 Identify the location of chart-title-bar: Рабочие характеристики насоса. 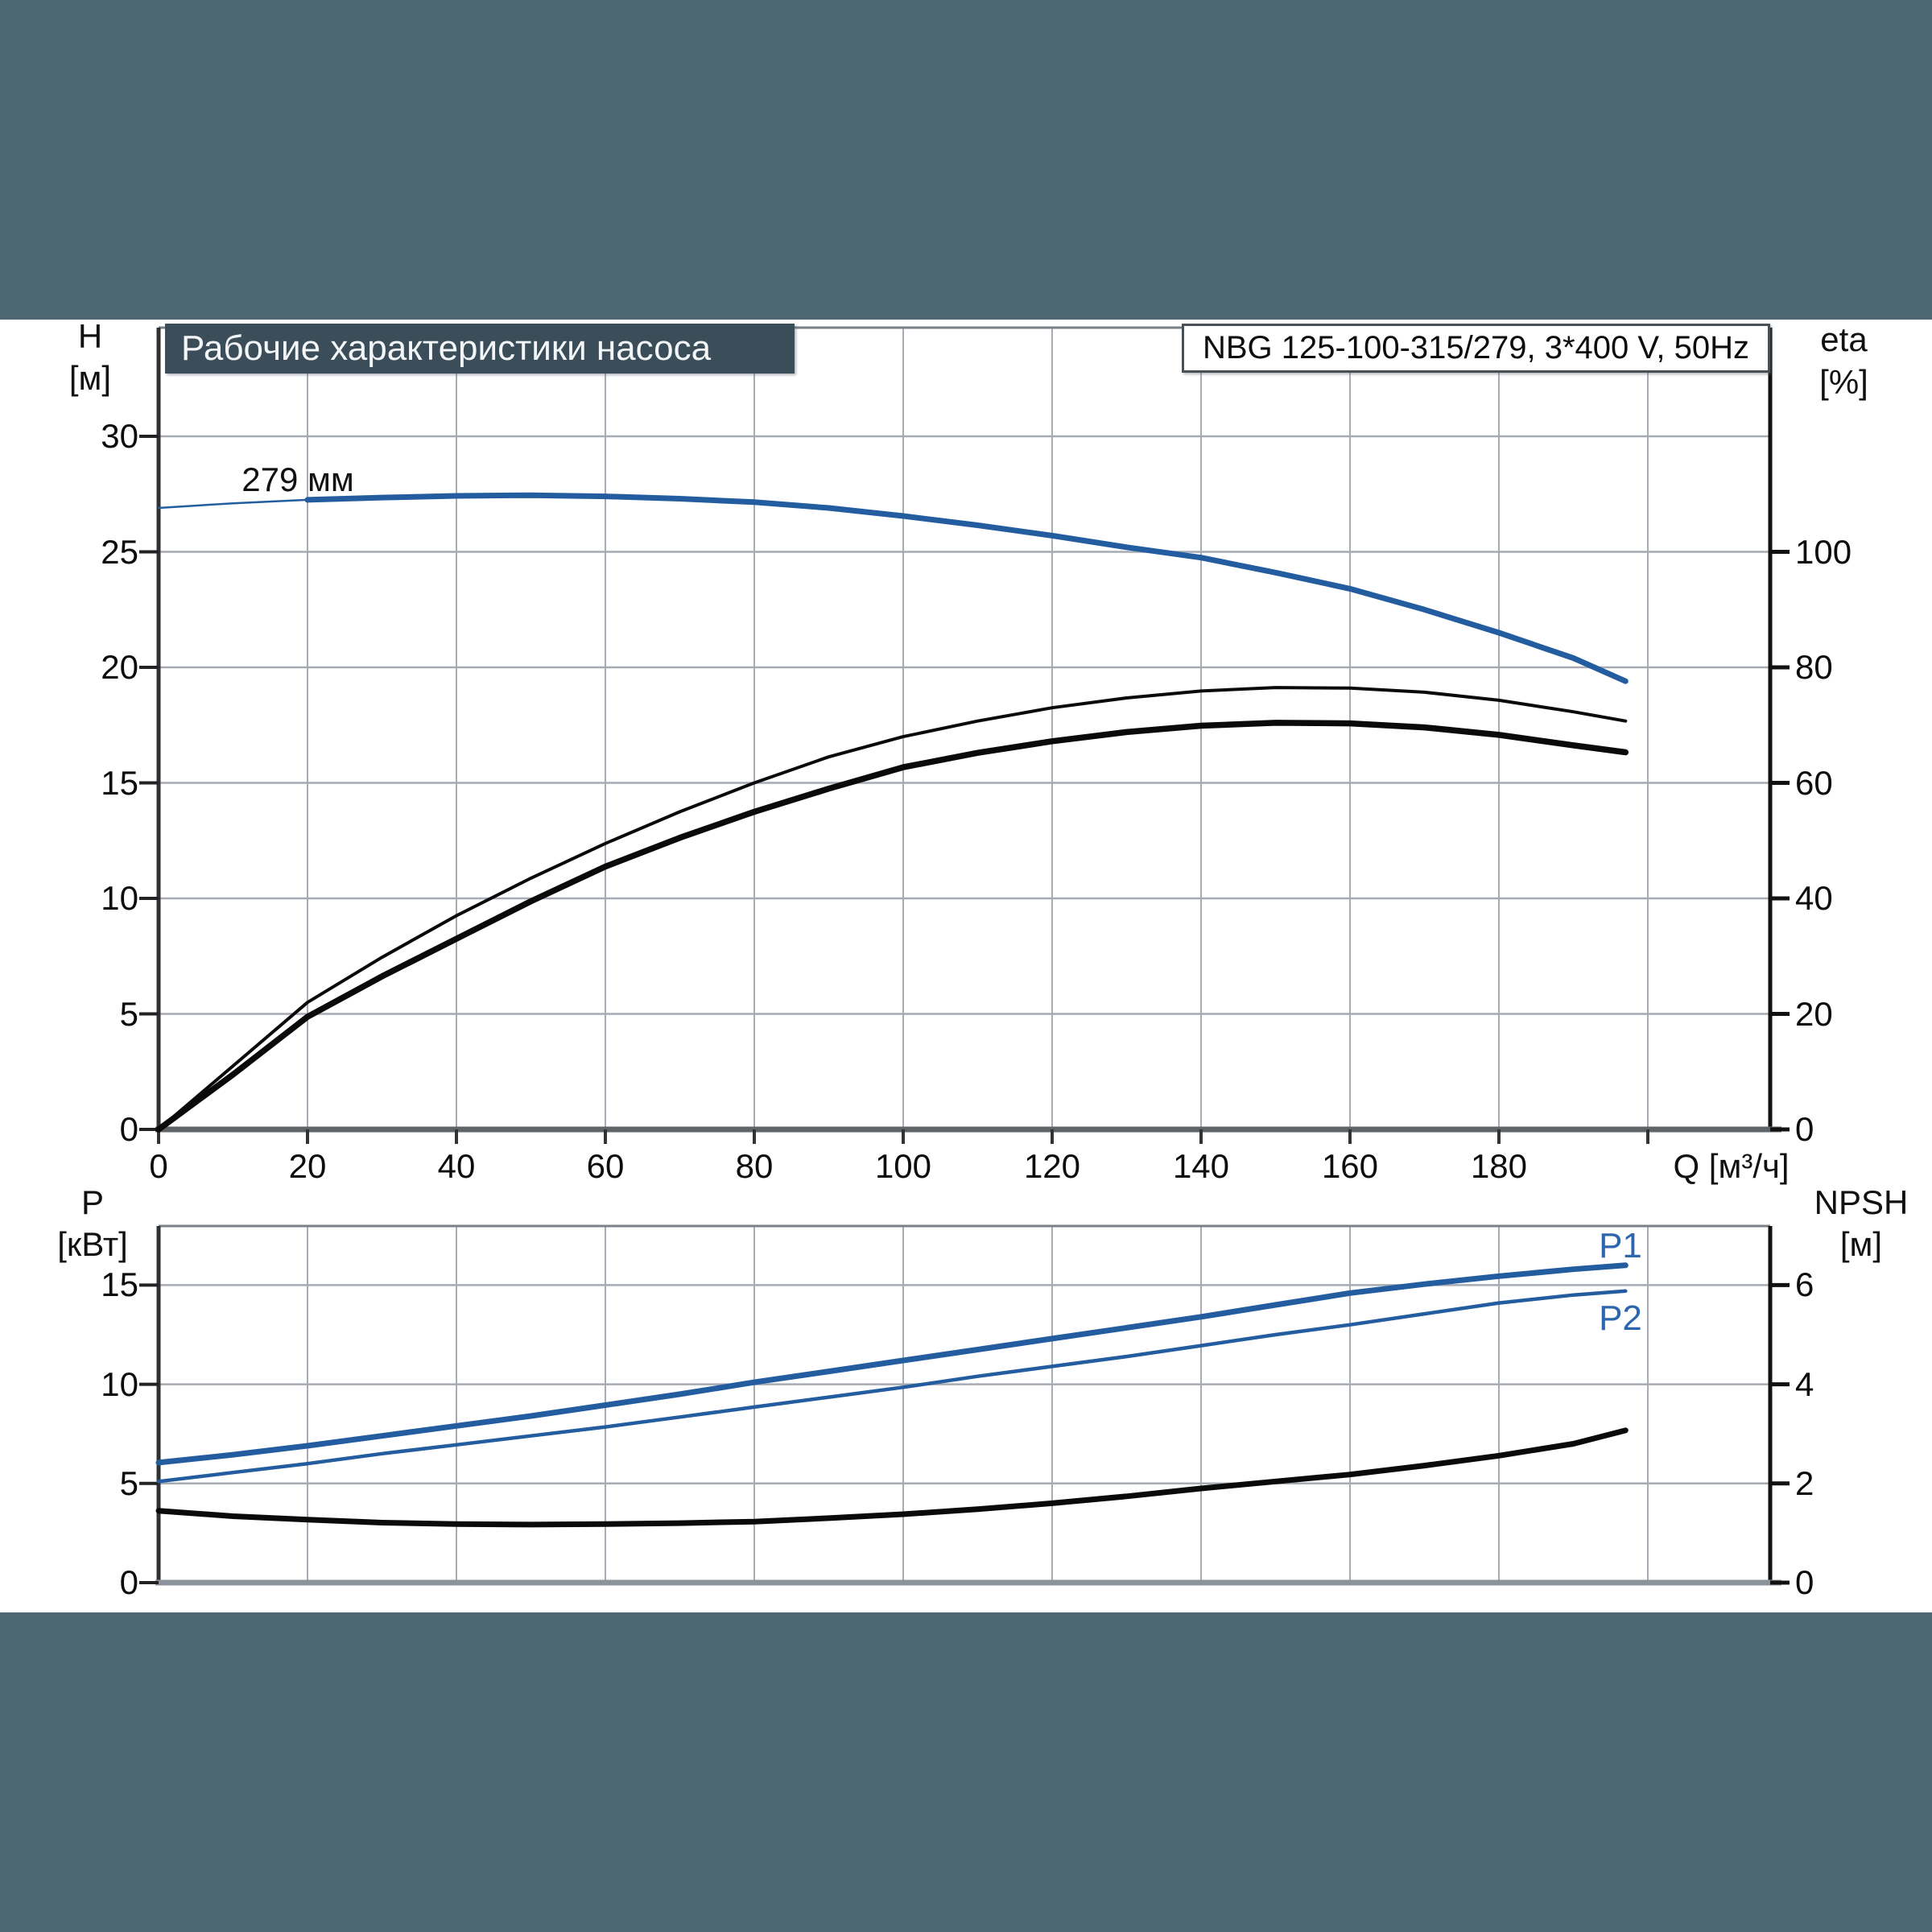
(480, 349).